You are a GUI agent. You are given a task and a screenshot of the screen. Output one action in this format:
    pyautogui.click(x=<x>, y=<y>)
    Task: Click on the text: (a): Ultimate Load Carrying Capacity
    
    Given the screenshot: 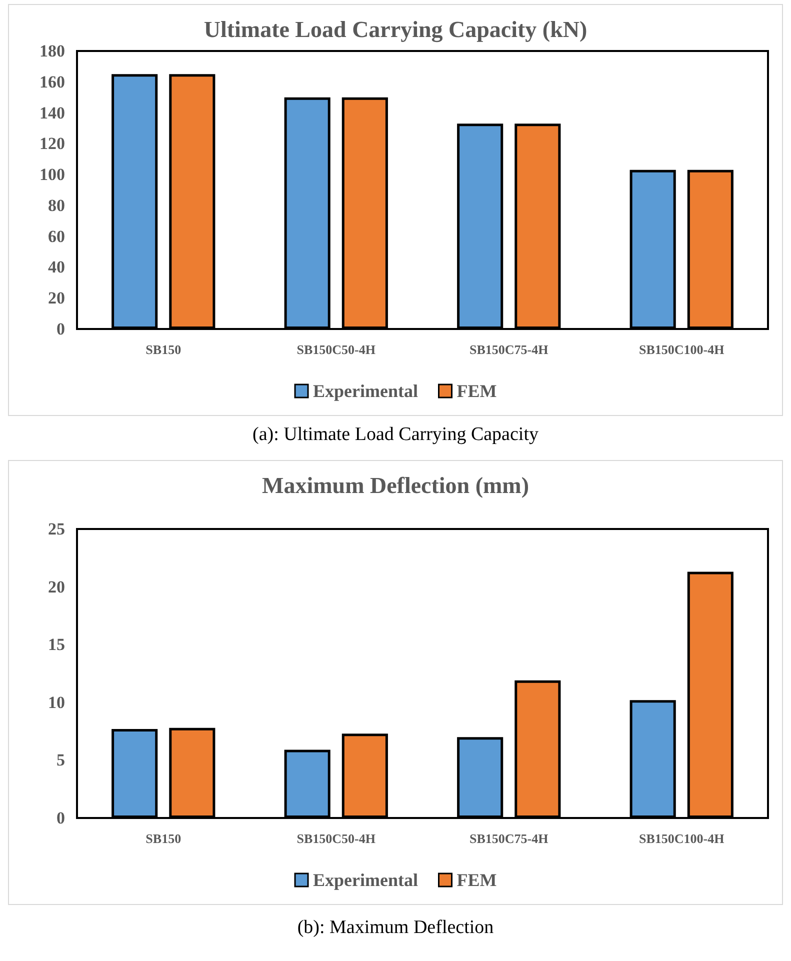 What is the action you would take?
    pyautogui.click(x=396, y=435)
    